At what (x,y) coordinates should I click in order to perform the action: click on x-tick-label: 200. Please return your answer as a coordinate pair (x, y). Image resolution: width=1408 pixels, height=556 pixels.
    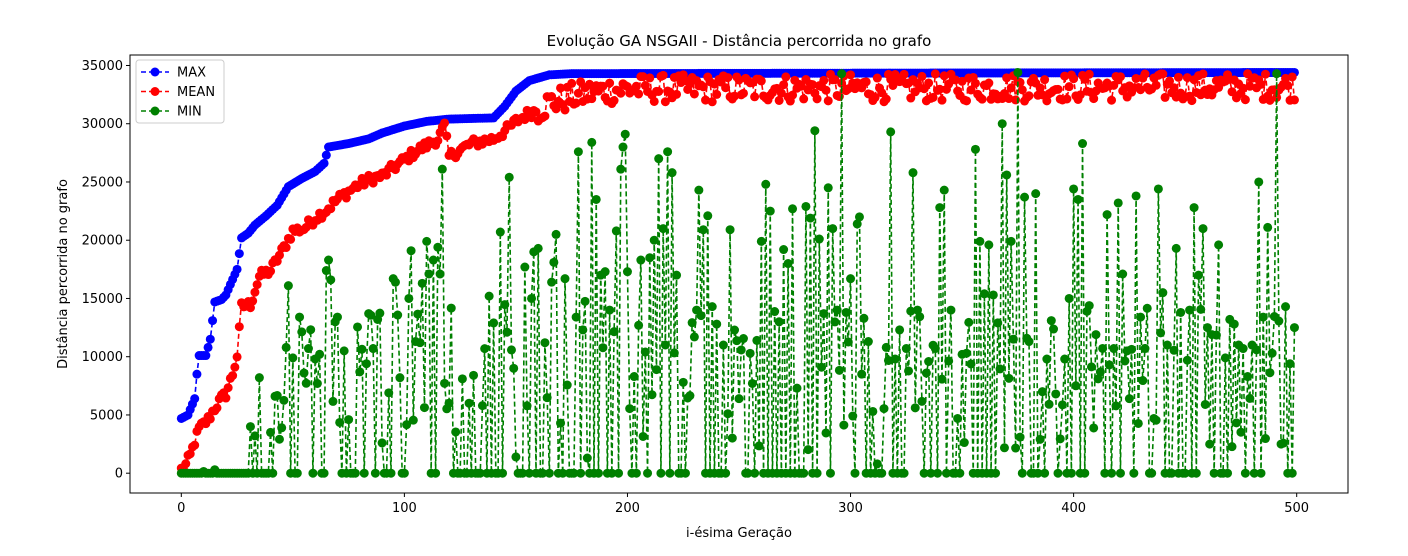
    Looking at the image, I should click on (627, 508).